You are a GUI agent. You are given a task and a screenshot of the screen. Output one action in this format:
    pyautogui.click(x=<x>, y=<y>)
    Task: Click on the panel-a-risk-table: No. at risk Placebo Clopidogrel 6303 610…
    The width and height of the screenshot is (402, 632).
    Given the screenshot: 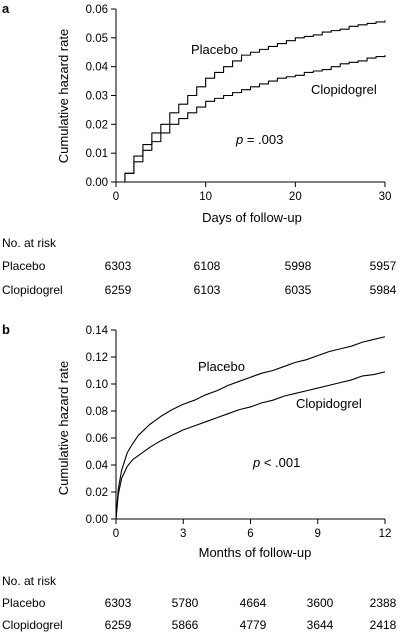 What is the action you would take?
    pyautogui.click(x=199, y=266)
    